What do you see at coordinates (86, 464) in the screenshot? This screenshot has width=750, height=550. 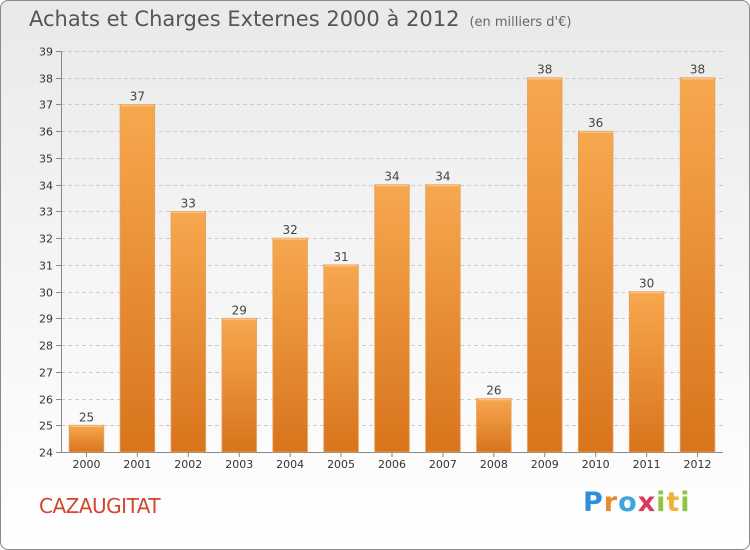 I see `x-tick-label: 2000` at bounding box center [86, 464].